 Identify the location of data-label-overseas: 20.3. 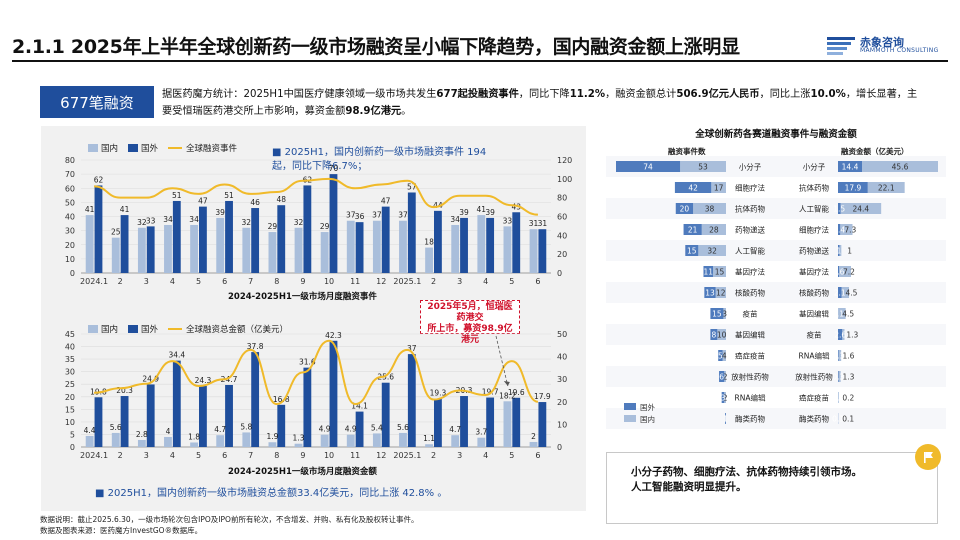
(124, 390).